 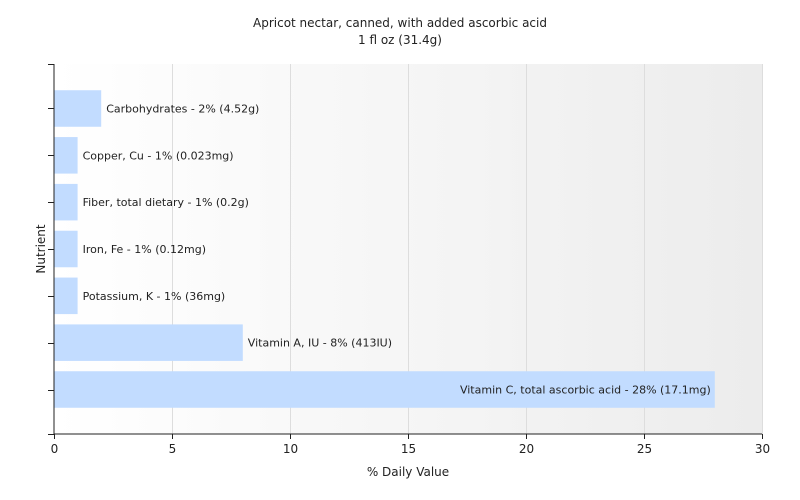 I want to click on chart-subtitle: 1 fl oz (31.4g), so click(x=400, y=40).